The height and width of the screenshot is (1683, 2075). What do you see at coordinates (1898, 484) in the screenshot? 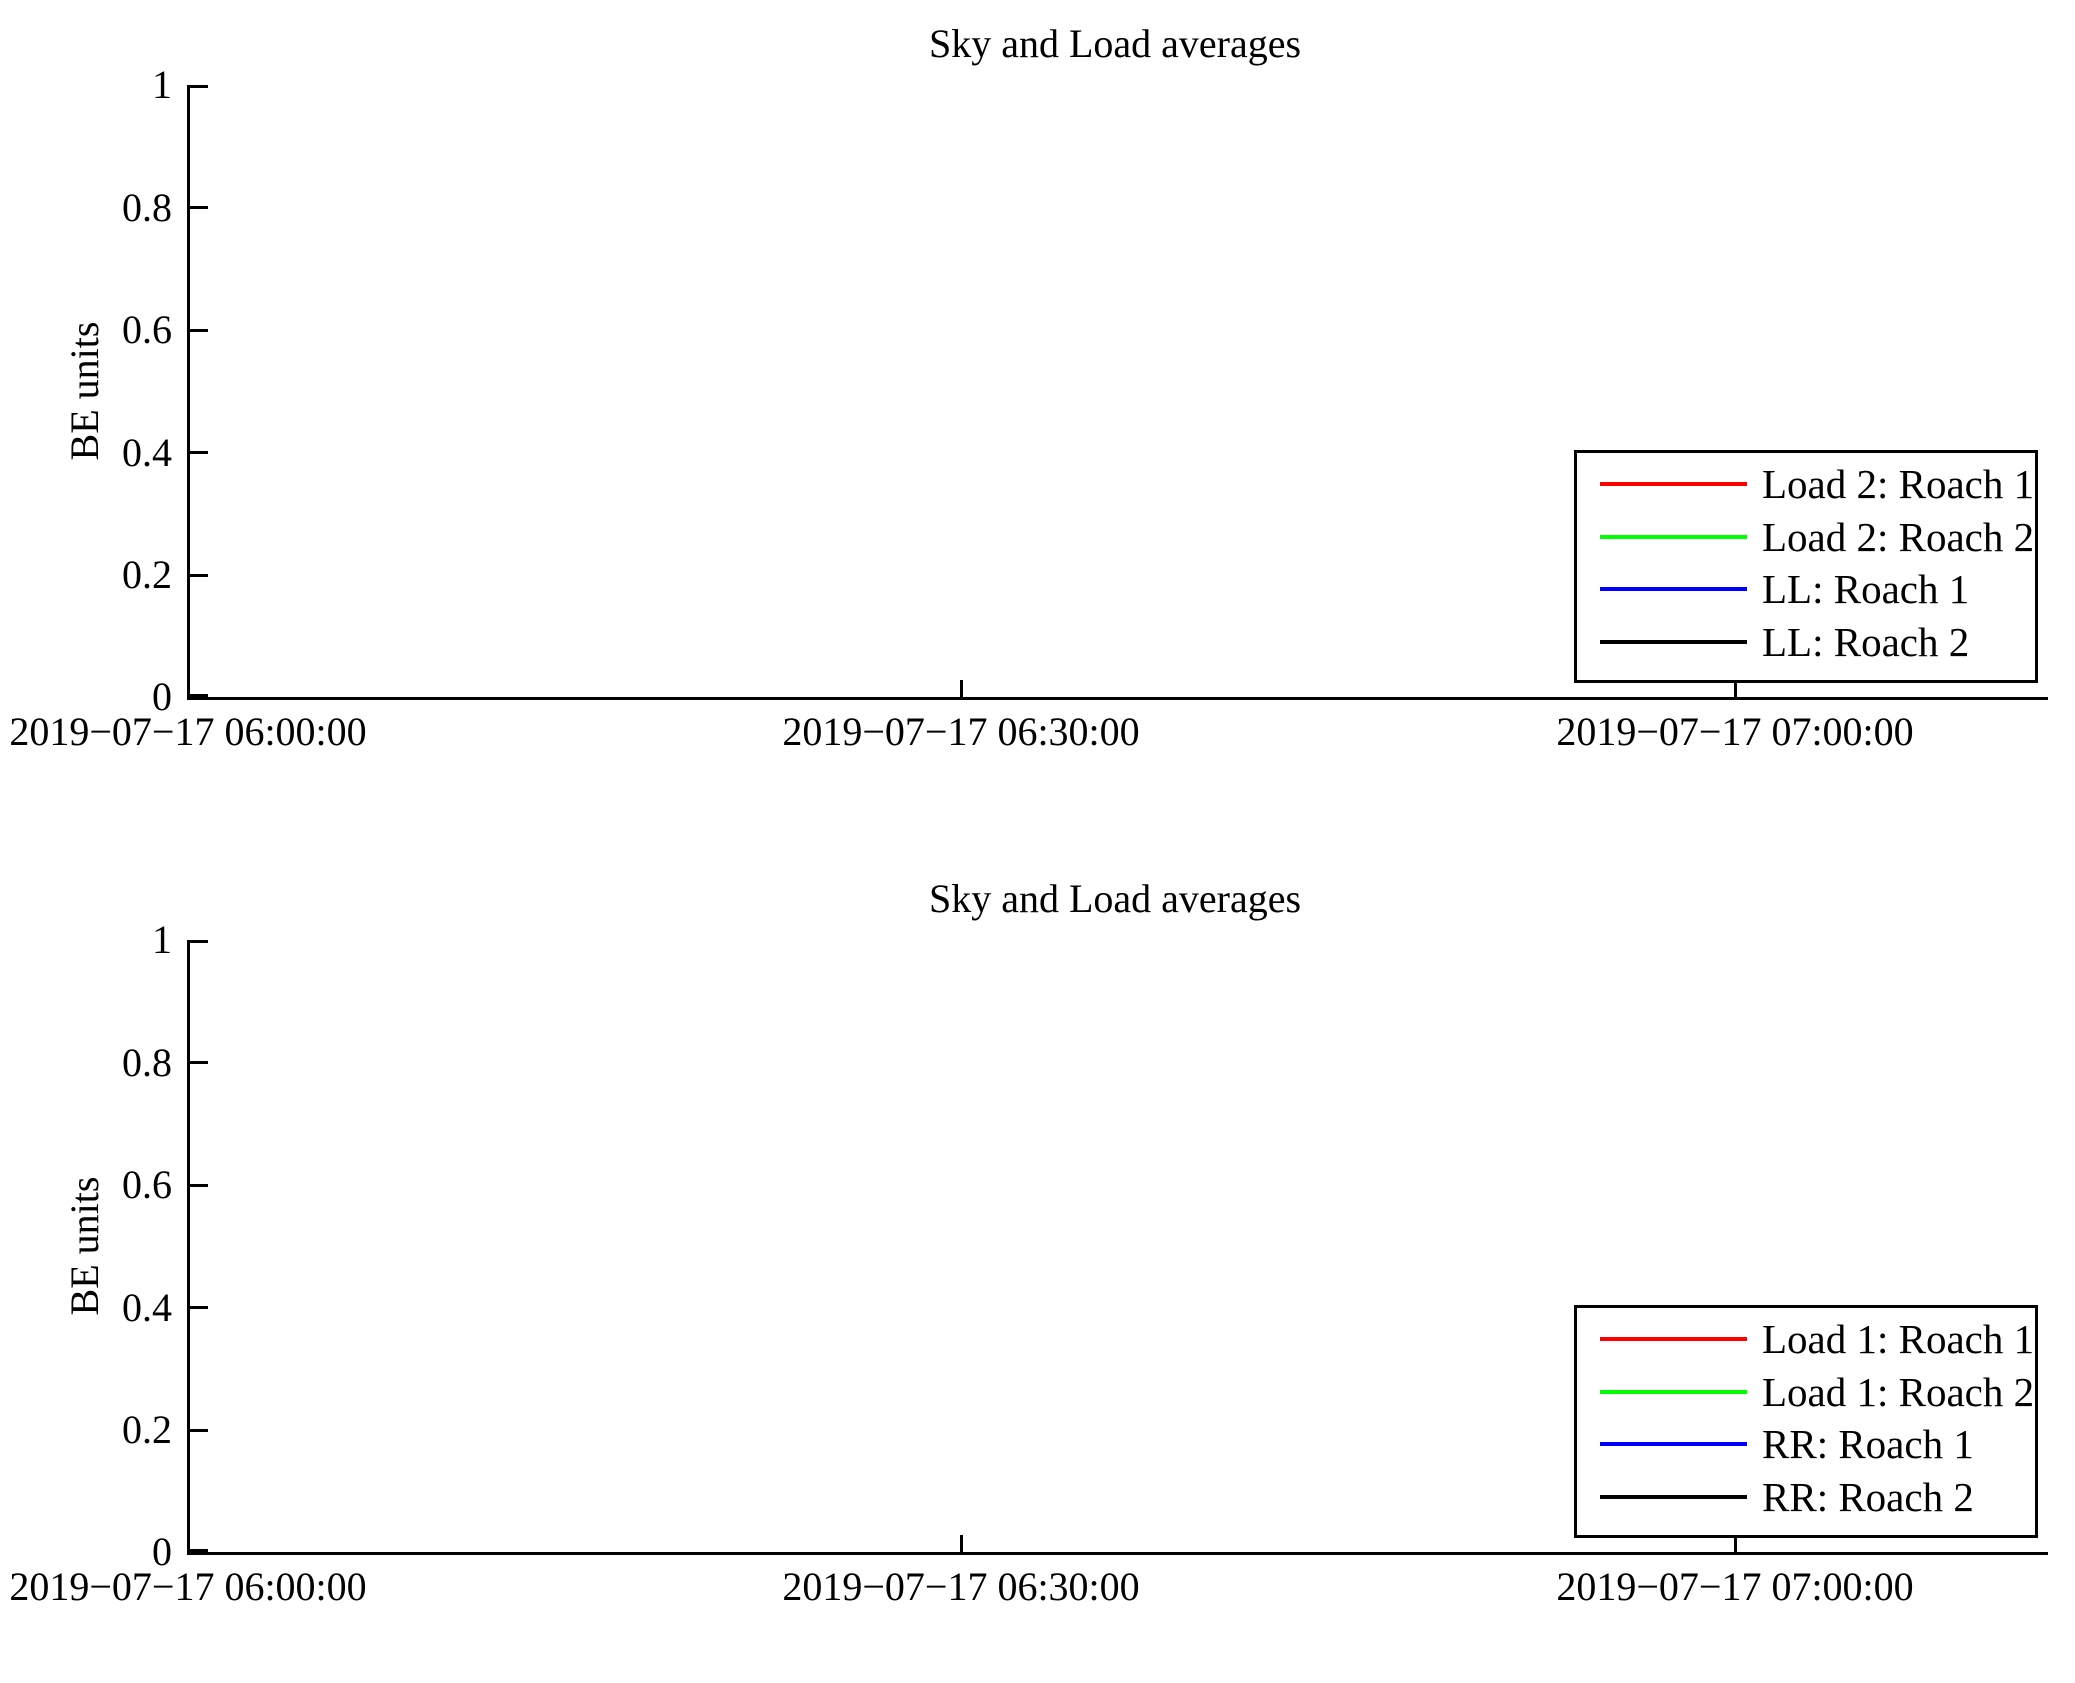
I see `legend-label: Load 2: Roach 1` at bounding box center [1898, 484].